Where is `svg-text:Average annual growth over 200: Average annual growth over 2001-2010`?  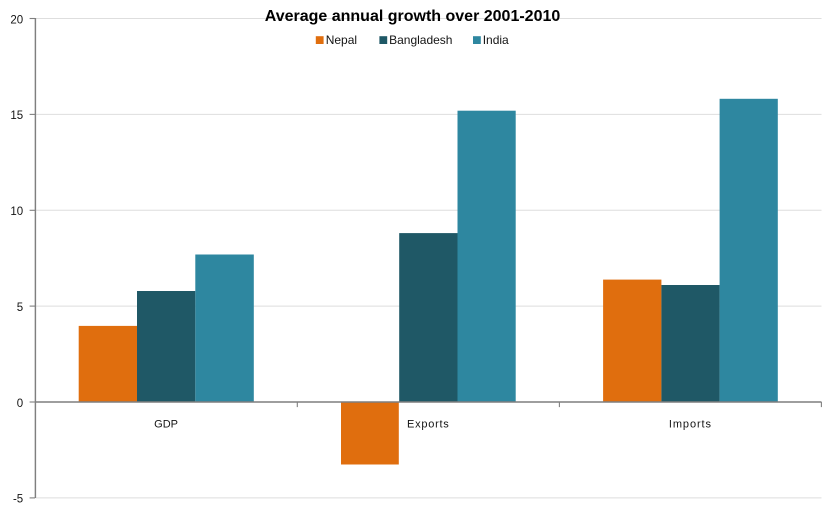 svg-text:Average annual growth over 200: Average annual growth over 2001-2010 is located at coordinates (413, 16).